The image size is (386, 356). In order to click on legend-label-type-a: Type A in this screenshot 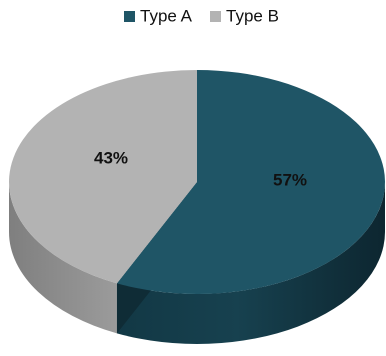, I will do `click(166, 15)`.